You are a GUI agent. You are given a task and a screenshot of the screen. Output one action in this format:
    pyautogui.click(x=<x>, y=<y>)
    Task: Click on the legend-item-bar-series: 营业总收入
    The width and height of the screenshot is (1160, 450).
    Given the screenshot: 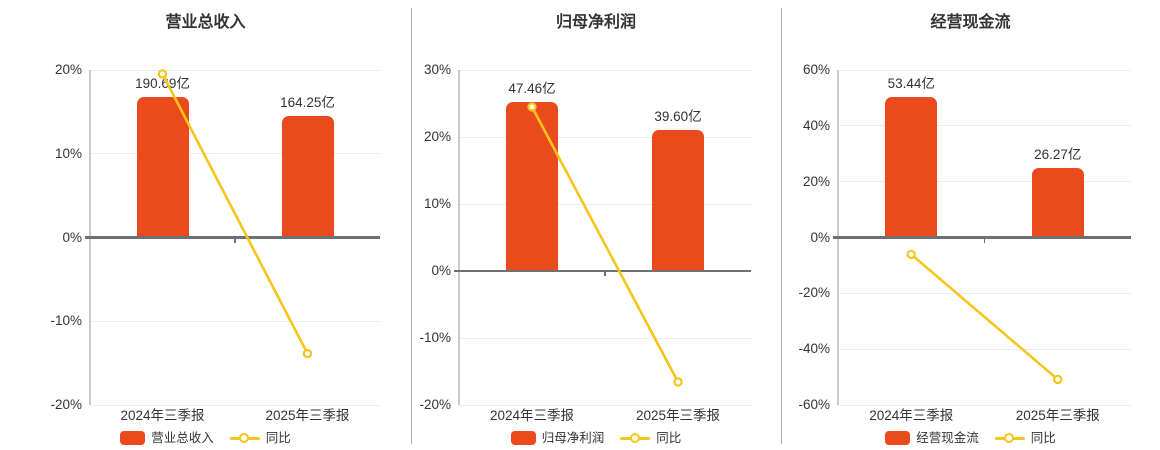 What is the action you would take?
    pyautogui.click(x=167, y=438)
    